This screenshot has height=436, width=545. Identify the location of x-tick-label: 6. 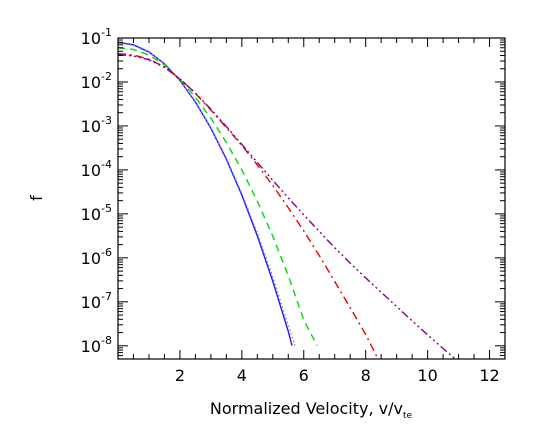
(304, 375).